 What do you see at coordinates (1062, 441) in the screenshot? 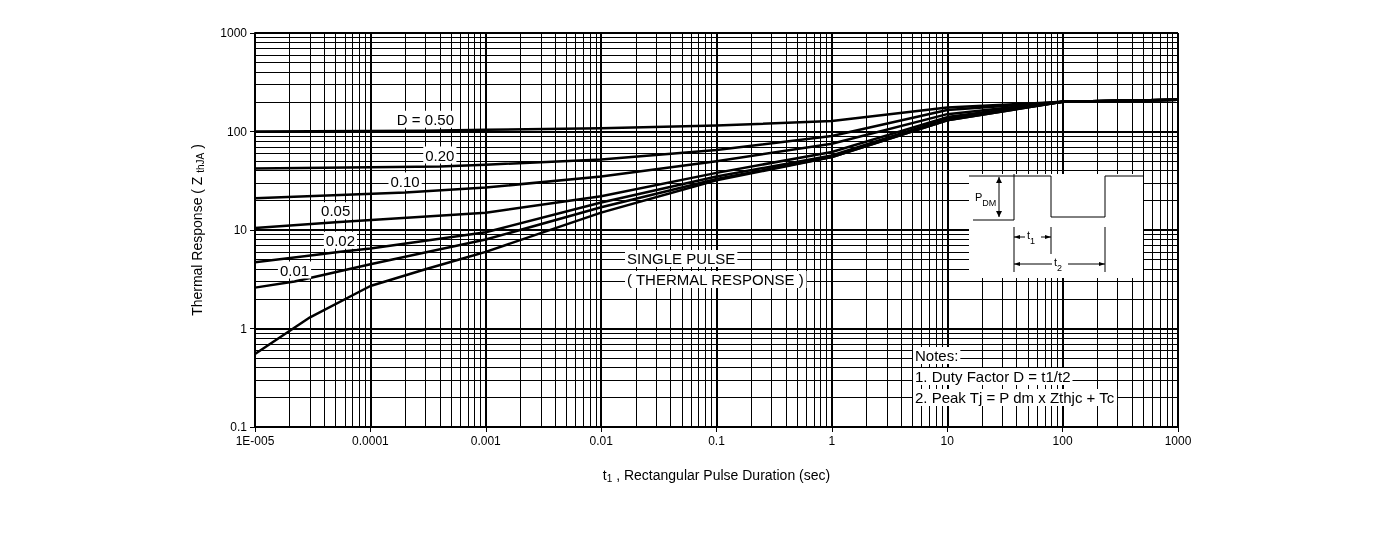
I see `x-tick-label: 100` at bounding box center [1062, 441].